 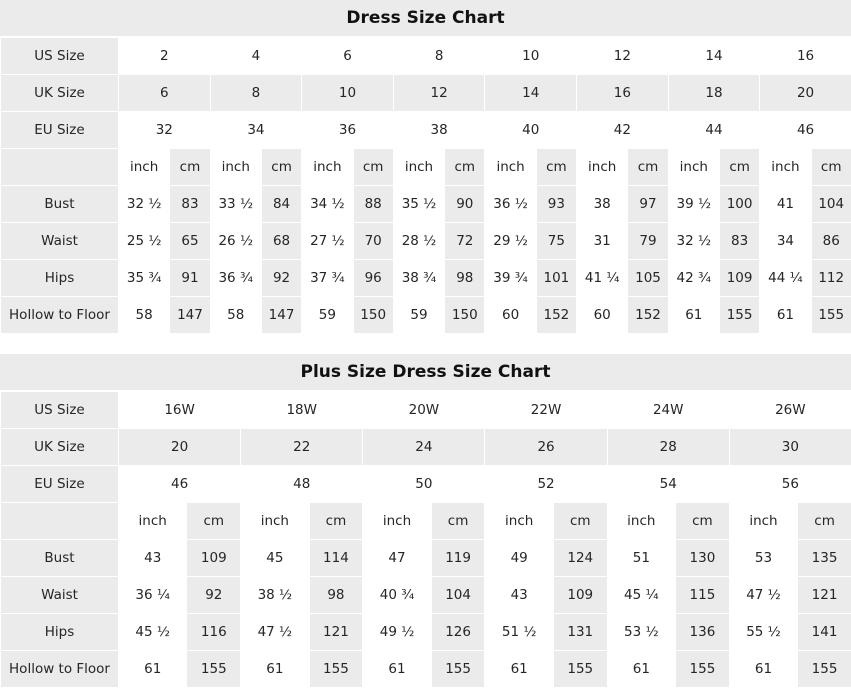 I want to click on chart-title: Plus Size Dress Size Chart, so click(x=425, y=372).